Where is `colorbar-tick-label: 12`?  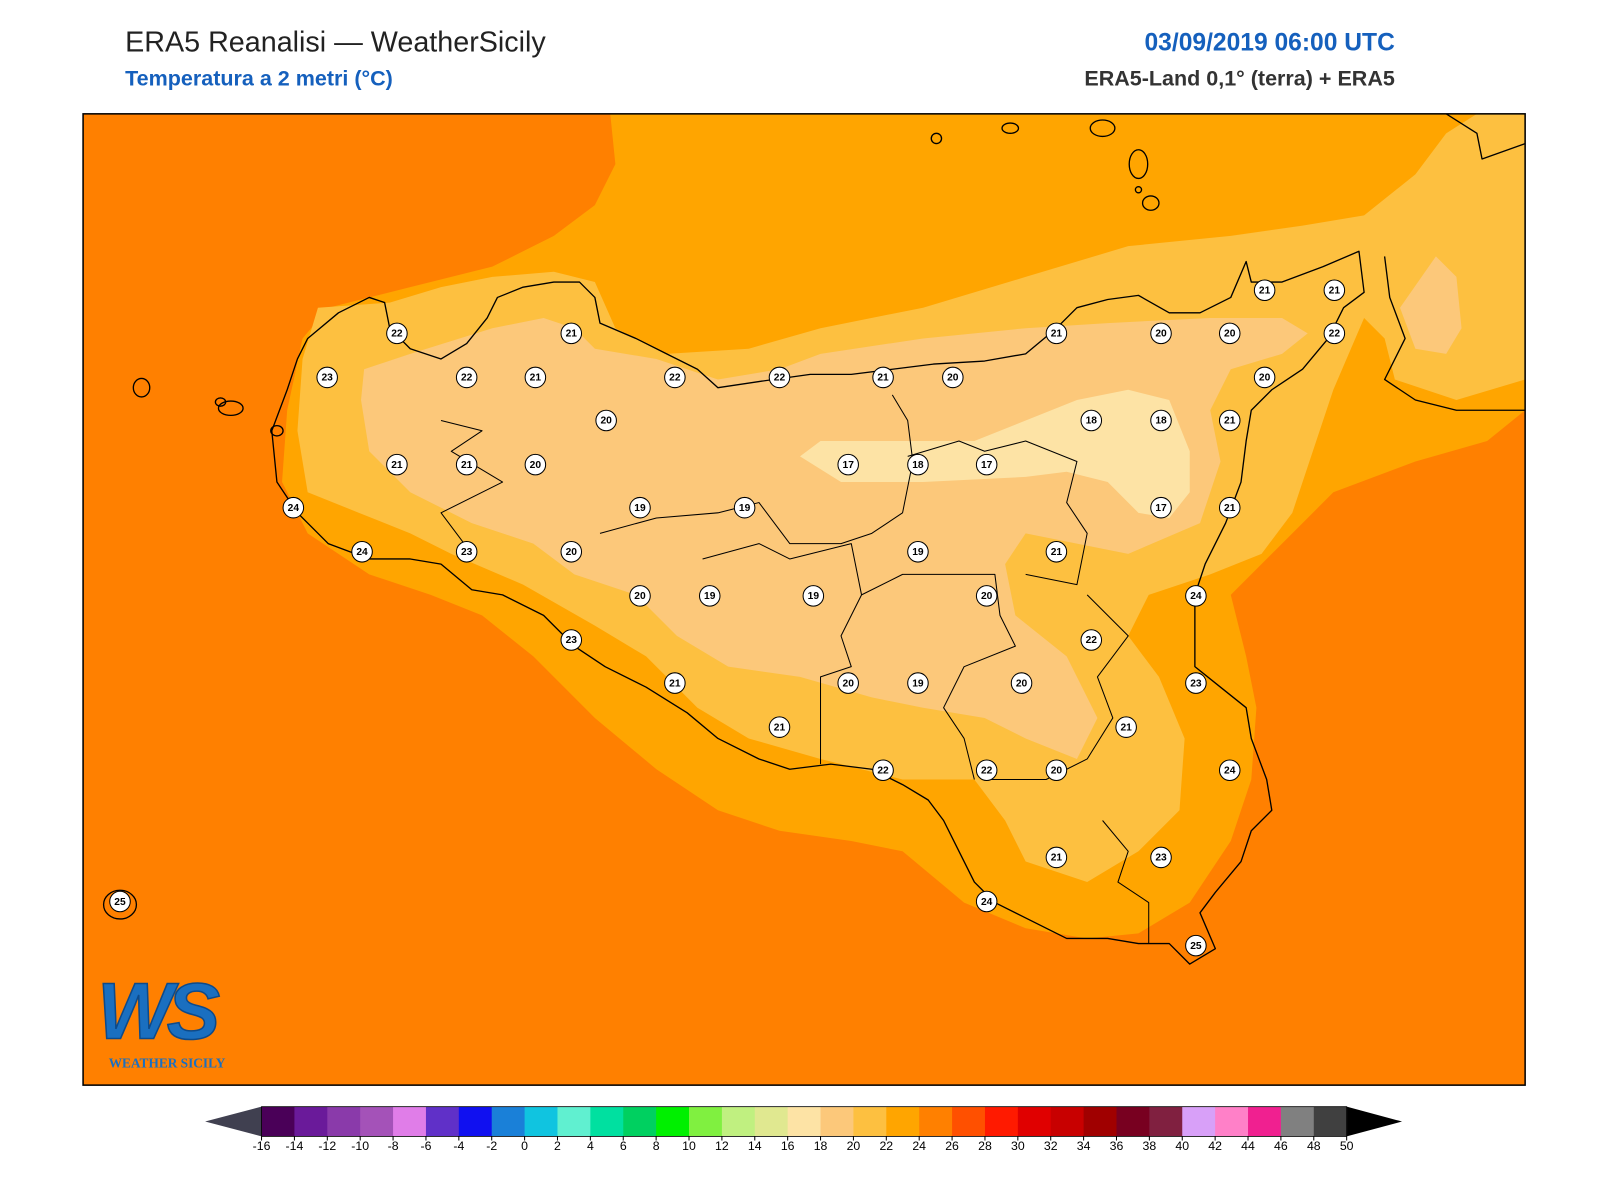 colorbar-tick-label: 12 is located at coordinates (722, 1146).